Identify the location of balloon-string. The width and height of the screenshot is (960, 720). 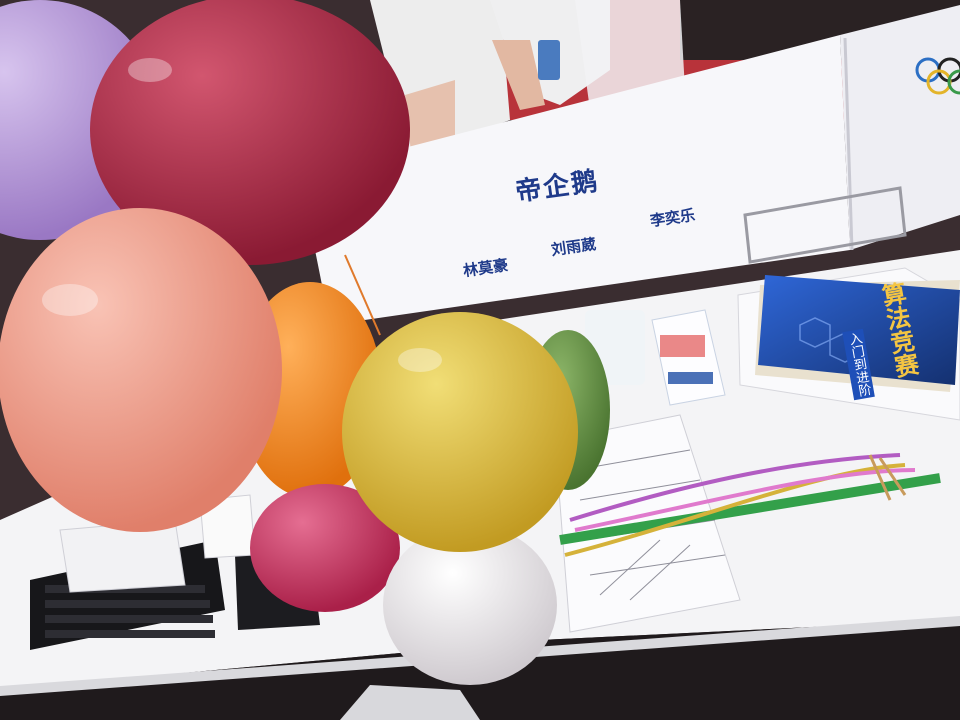
(362, 295).